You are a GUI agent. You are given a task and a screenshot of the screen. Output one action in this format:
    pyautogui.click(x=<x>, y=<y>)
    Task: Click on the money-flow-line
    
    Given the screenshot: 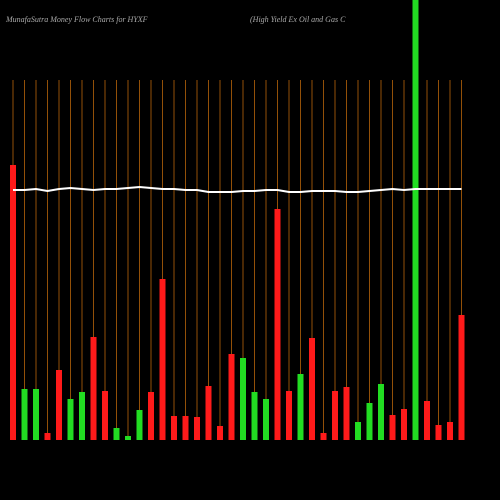 What is the action you would take?
    pyautogui.click(x=237, y=189)
    